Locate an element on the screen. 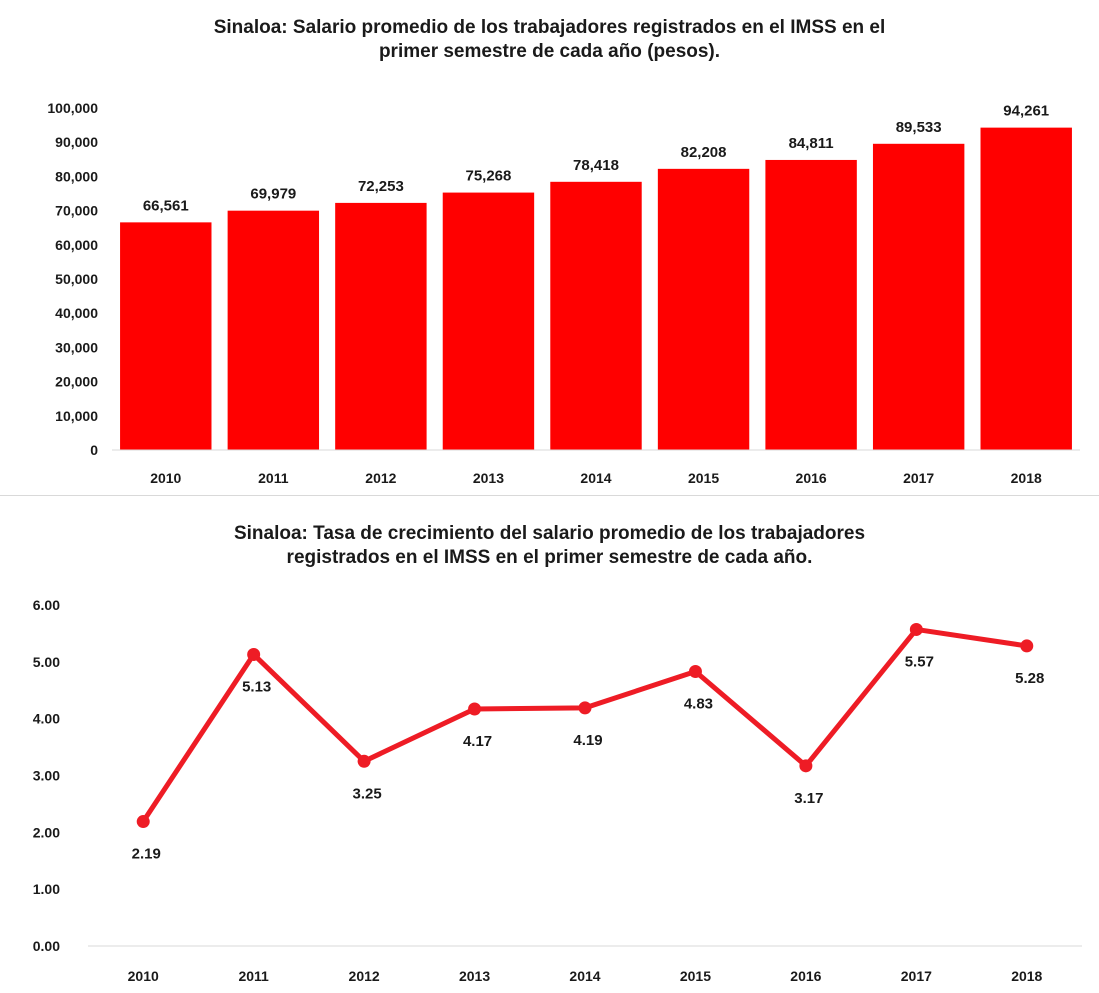 The width and height of the screenshot is (1099, 993). bar-value-label: 69,979 is located at coordinates (273, 194).